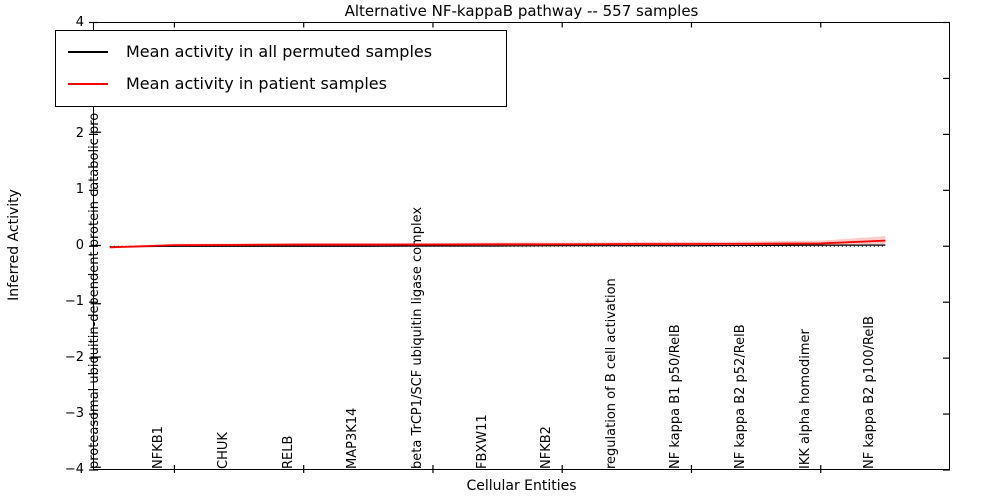 The width and height of the screenshot is (1000, 500). What do you see at coordinates (482, 441) in the screenshot?
I see `x-category-label: FBXW11` at bounding box center [482, 441].